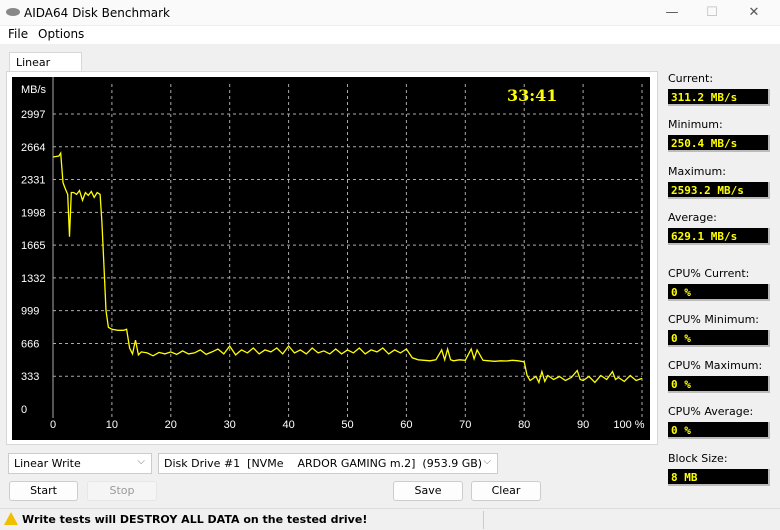  Describe the element at coordinates (390, 13) in the screenshot. I see `title-bar: AIDA64 Disk Benchmark — ☐ ✕` at that location.